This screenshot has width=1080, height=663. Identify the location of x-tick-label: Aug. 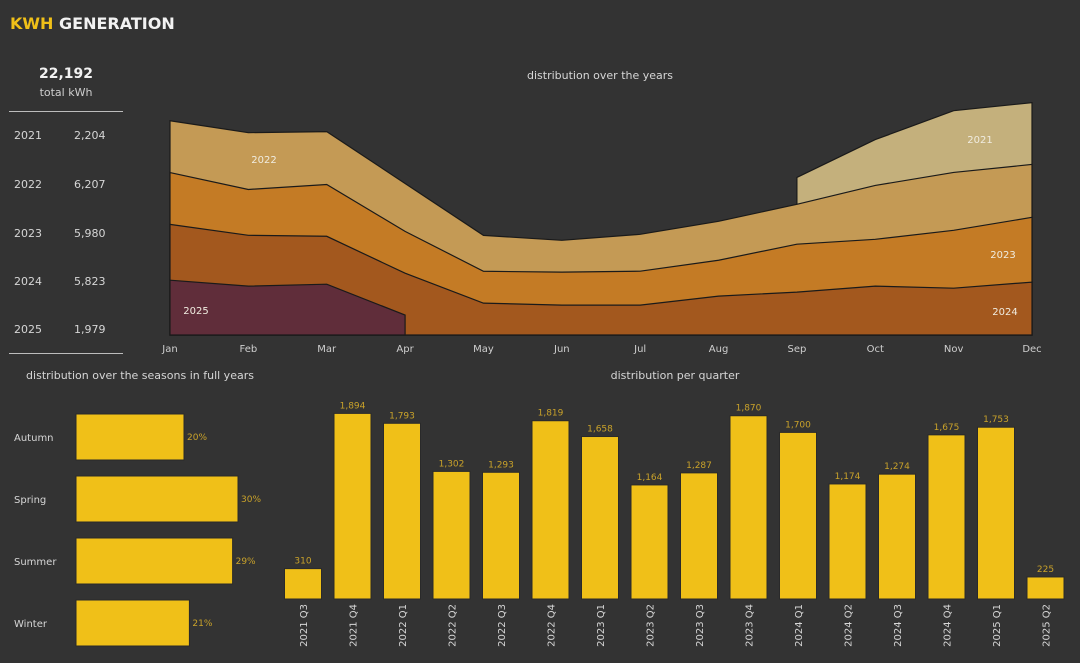
(719, 349).